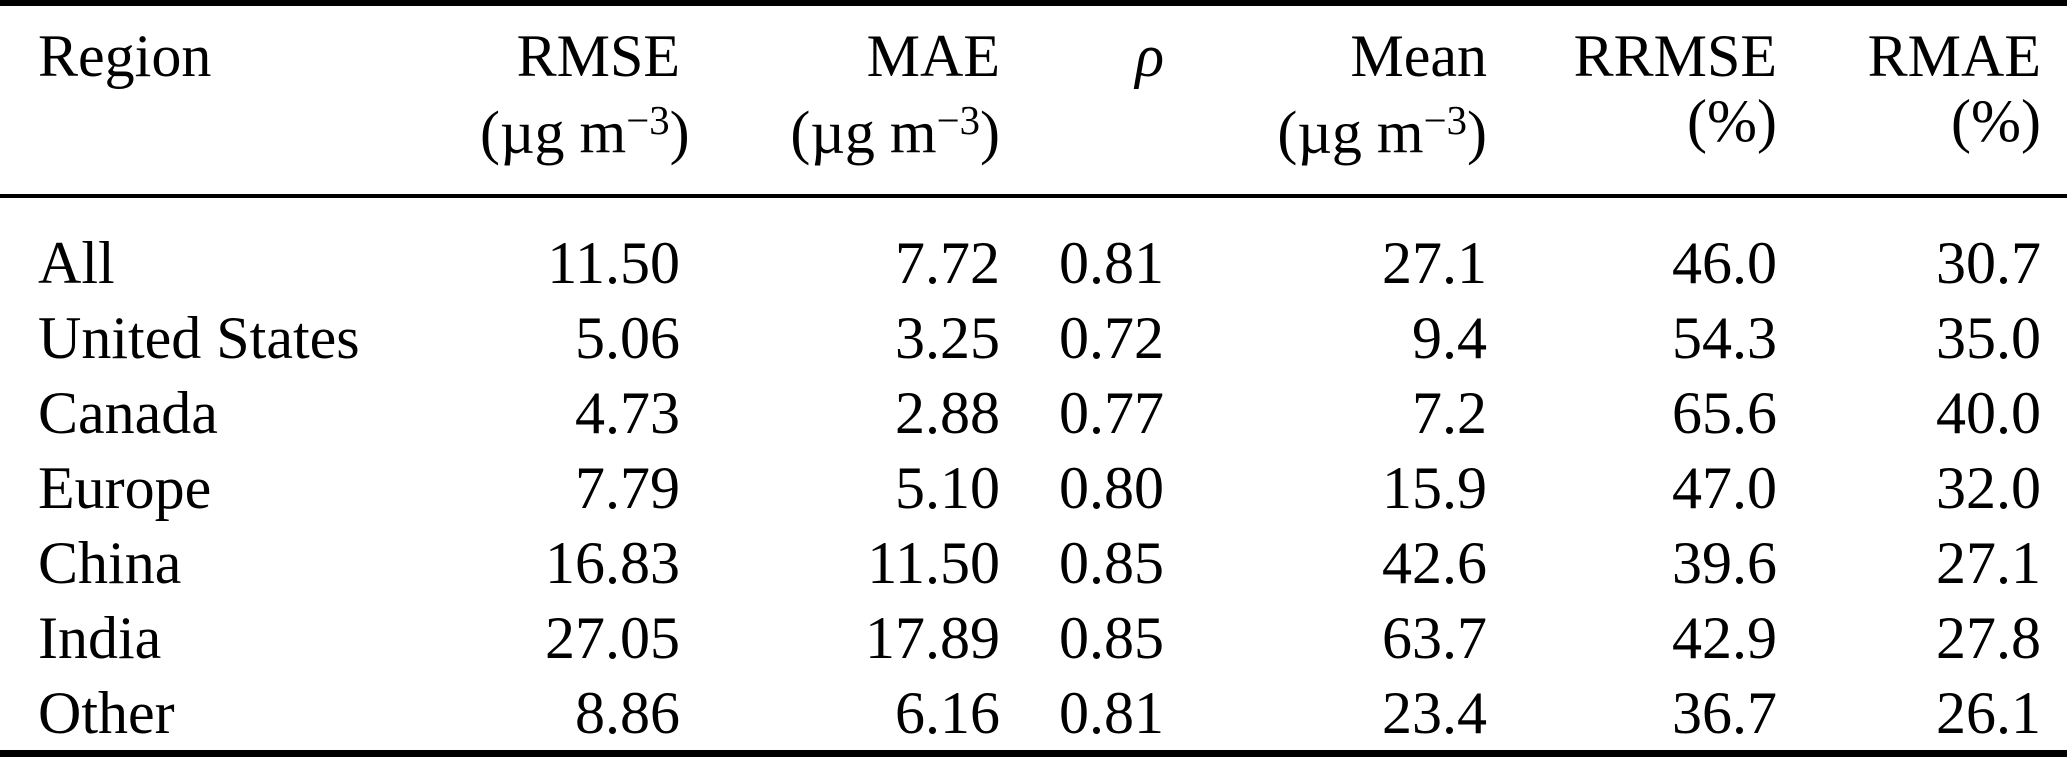  What do you see at coordinates (1111, 413) in the screenshot?
I see `cell-rho: 0.77` at bounding box center [1111, 413].